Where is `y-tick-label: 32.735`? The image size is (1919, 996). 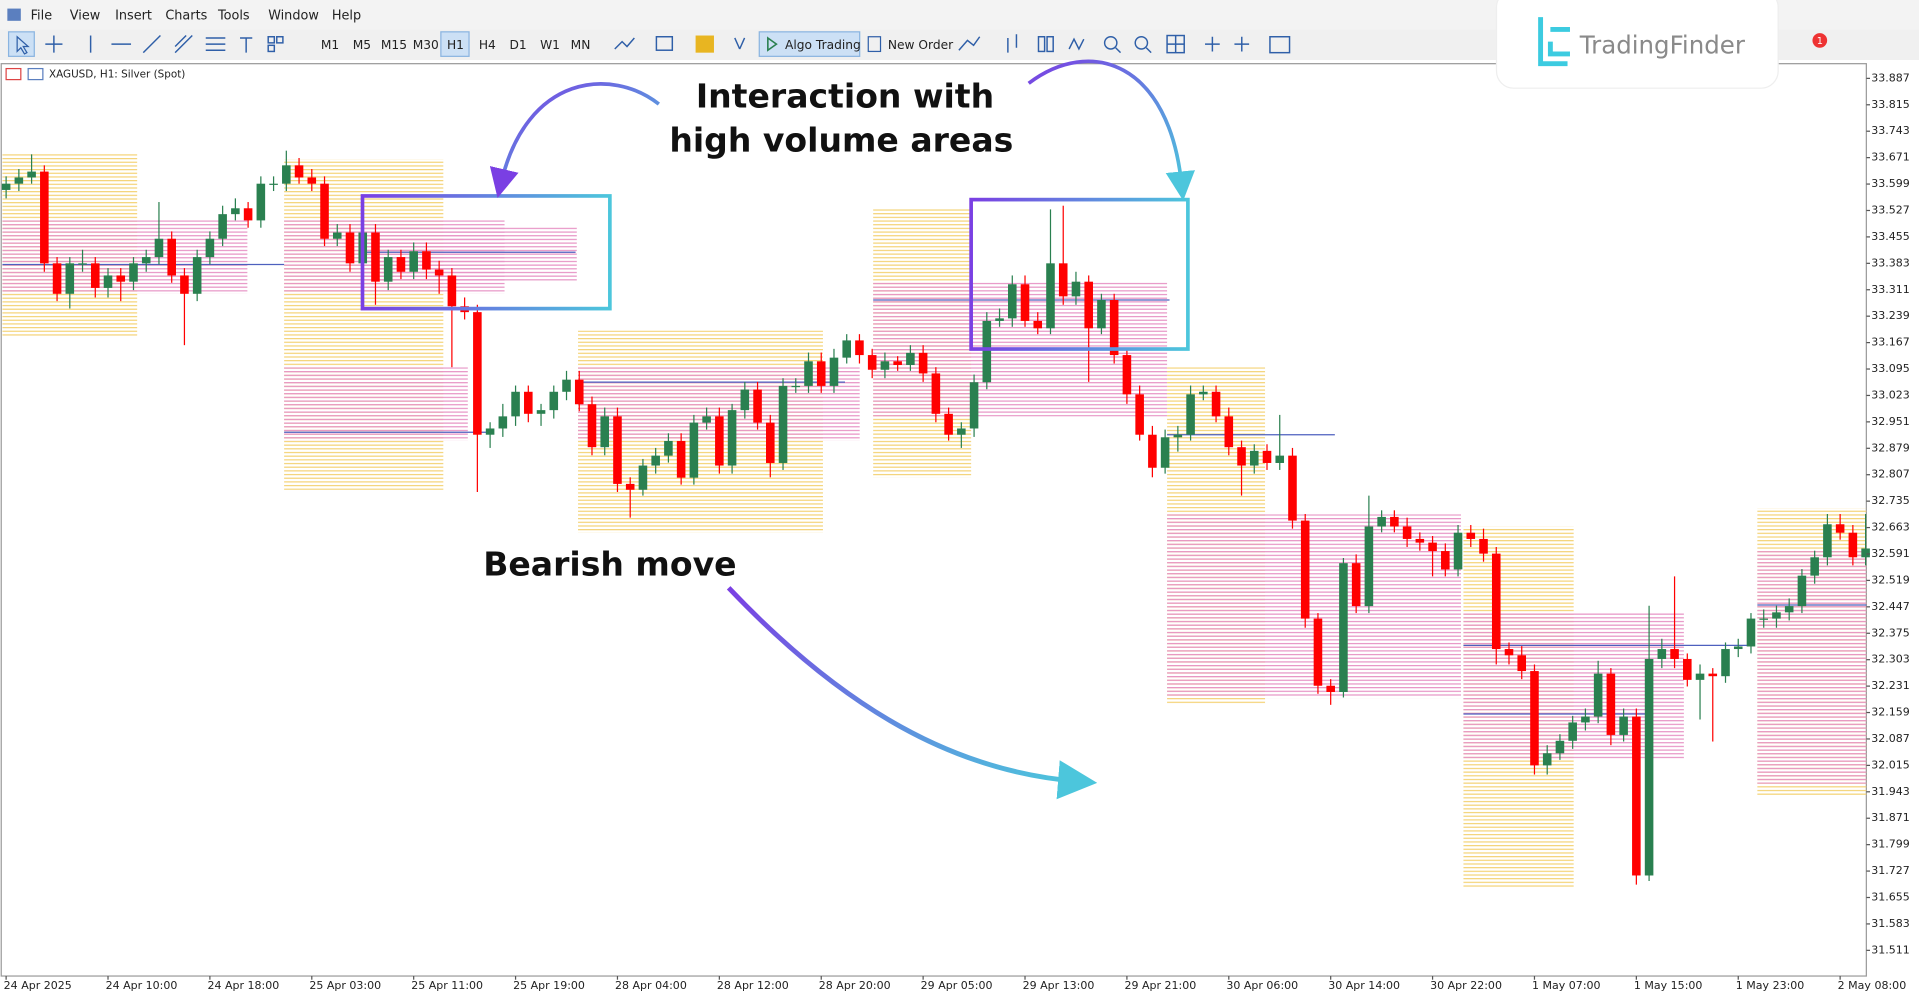 y-tick-label: 32.735 is located at coordinates (1890, 500).